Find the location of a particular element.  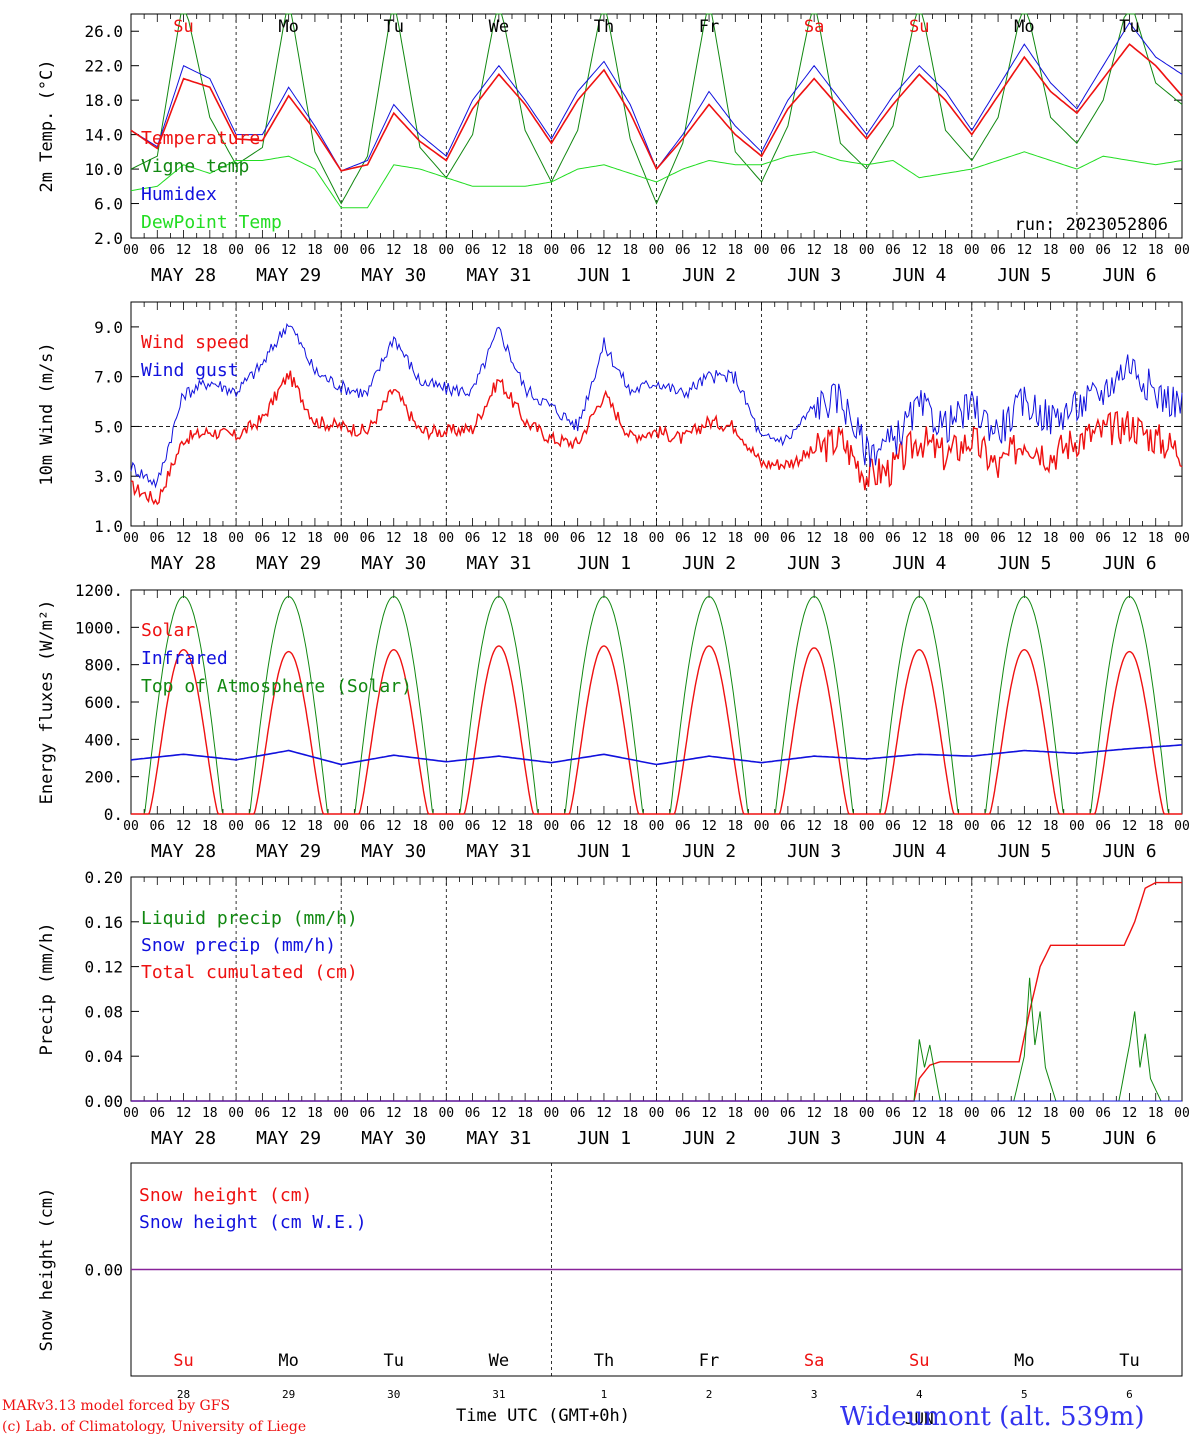

plot-frame is located at coordinates (656, 414).